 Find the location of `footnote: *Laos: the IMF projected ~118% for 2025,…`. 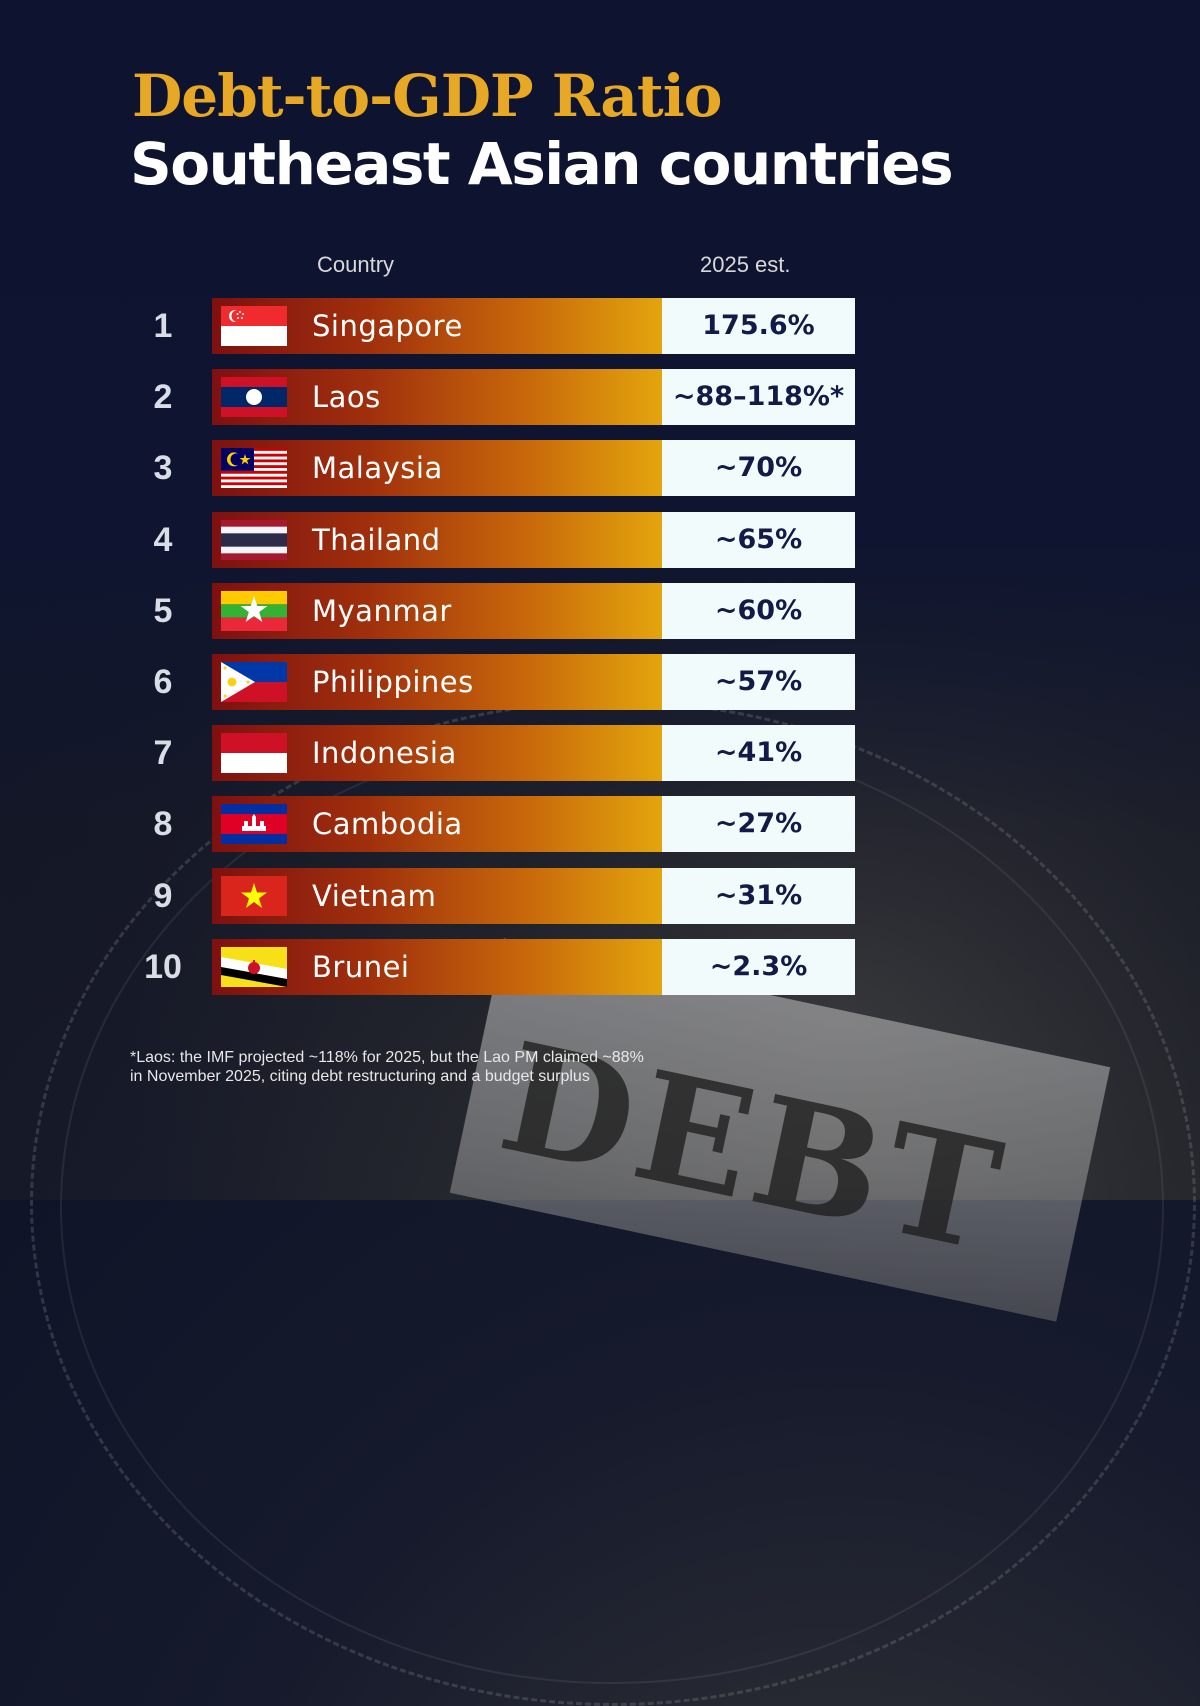

footnote: *Laos: the IMF projected ~118% for 2025,… is located at coordinates (480, 1067).